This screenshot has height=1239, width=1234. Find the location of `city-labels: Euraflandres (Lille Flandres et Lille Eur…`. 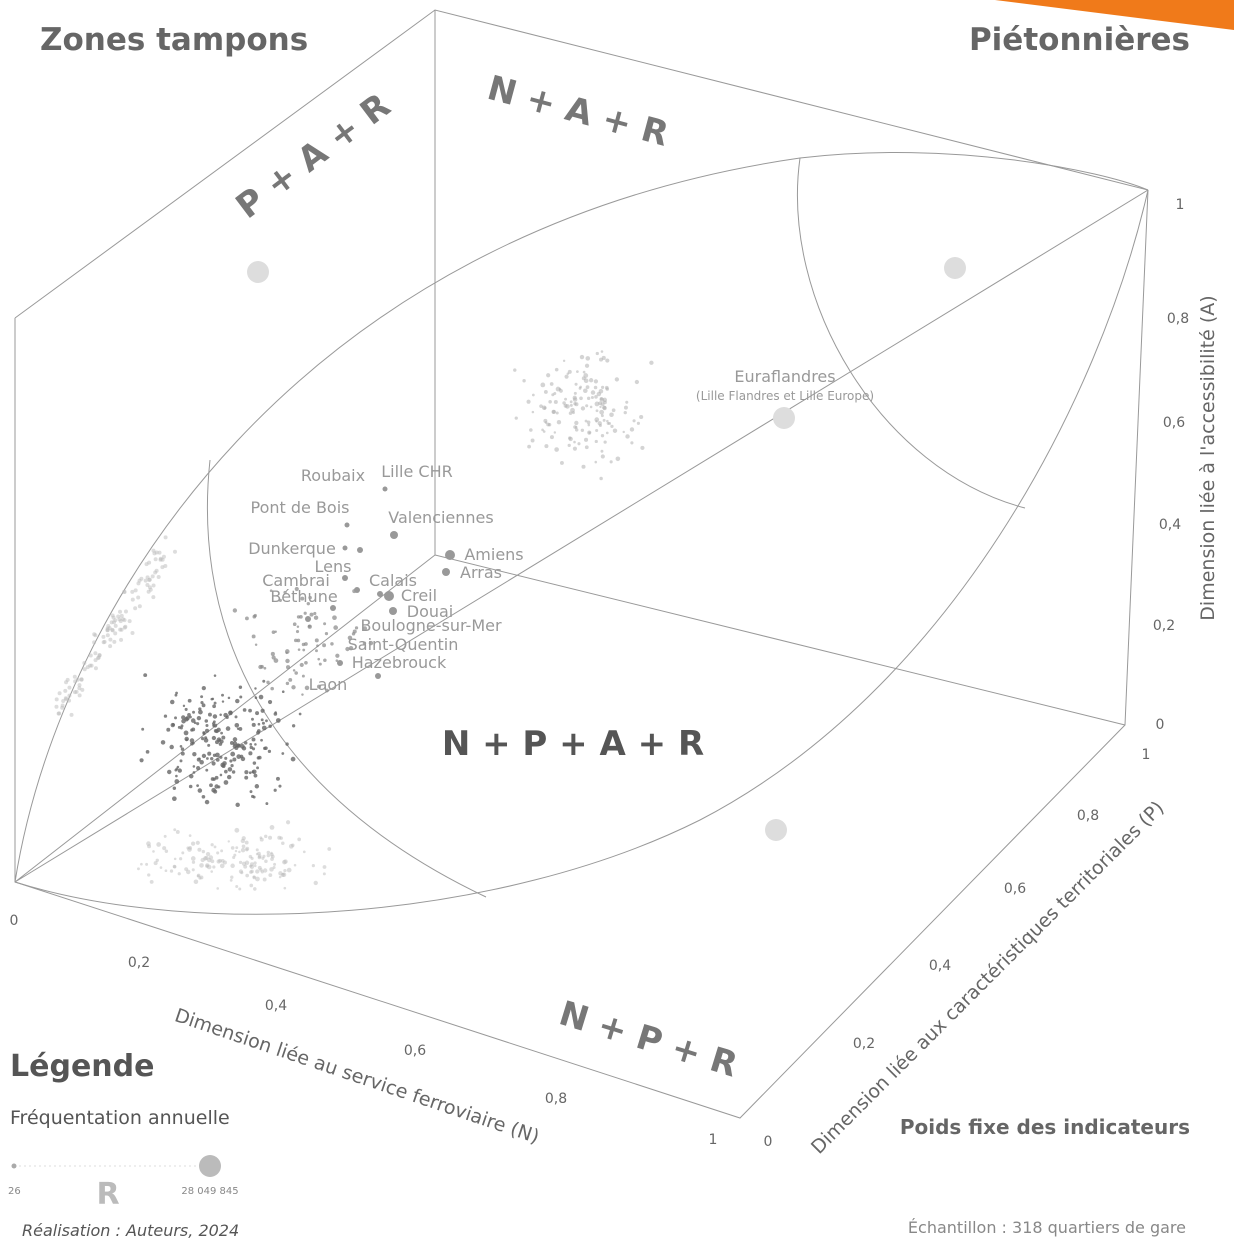

city-labels: Euraflandres (Lille Flandres et Lille Eur… is located at coordinates (561, 530).